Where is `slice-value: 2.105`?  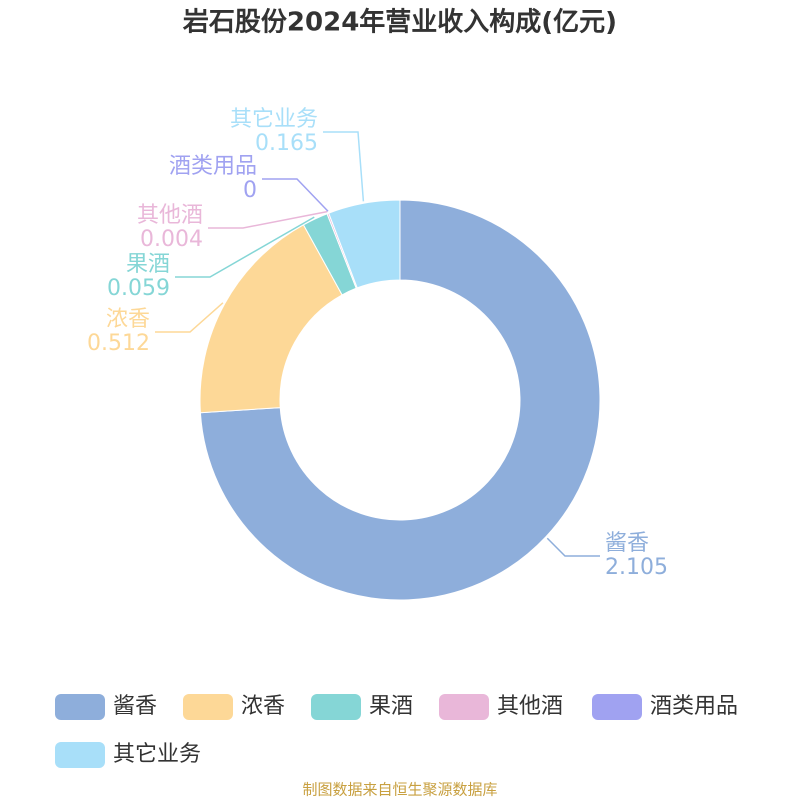
slice-value: 2.105 is located at coordinates (636, 567).